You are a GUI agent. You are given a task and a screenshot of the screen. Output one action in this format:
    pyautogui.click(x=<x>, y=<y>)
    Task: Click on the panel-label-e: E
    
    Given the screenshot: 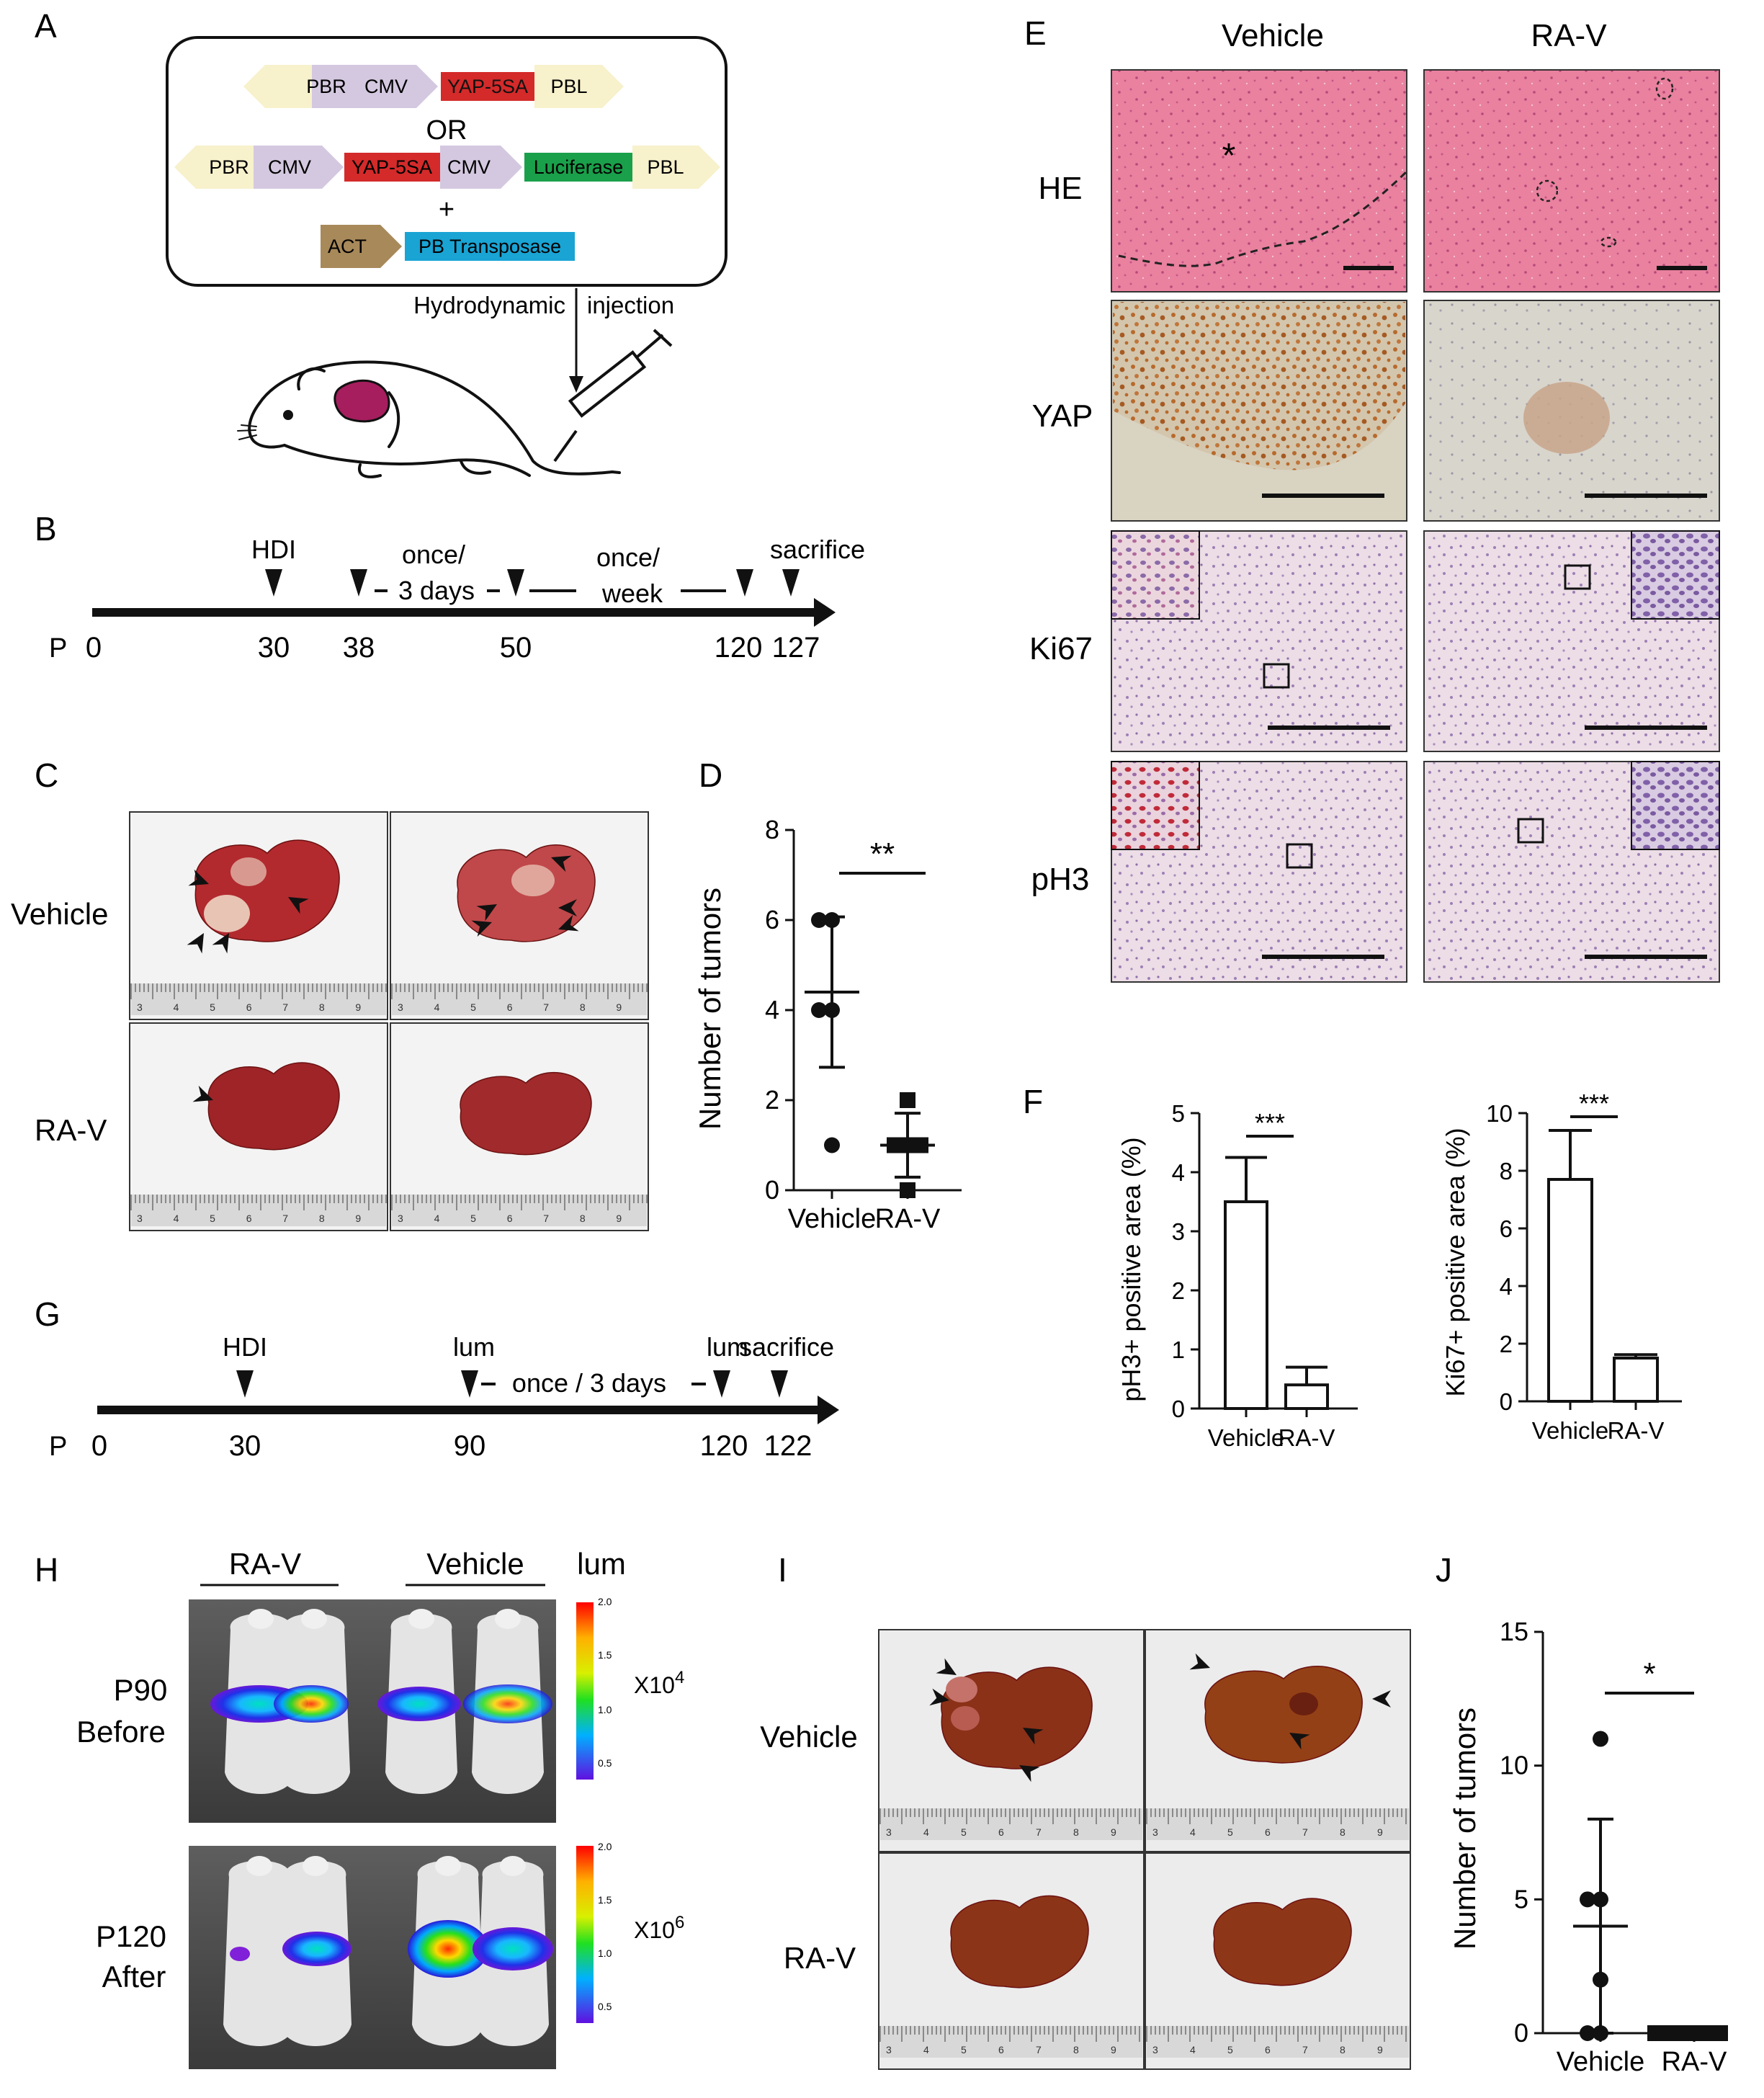 What is the action you would take?
    pyautogui.click(x=1035, y=33)
    